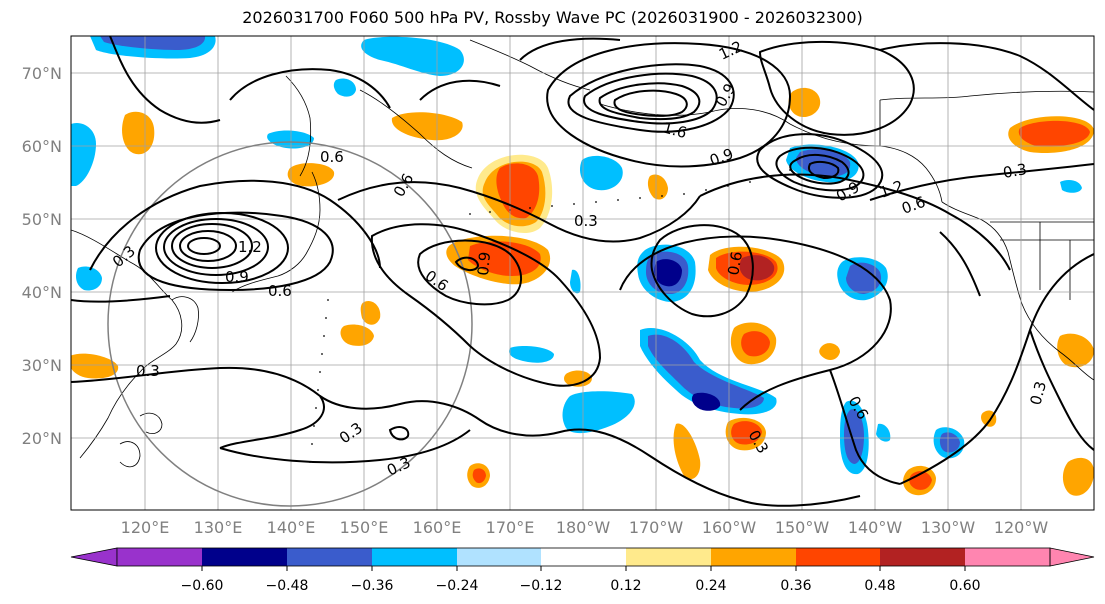 The width and height of the screenshot is (1105, 604). Describe the element at coordinates (42, 219) in the screenshot. I see `lat-label: 50°N` at that location.